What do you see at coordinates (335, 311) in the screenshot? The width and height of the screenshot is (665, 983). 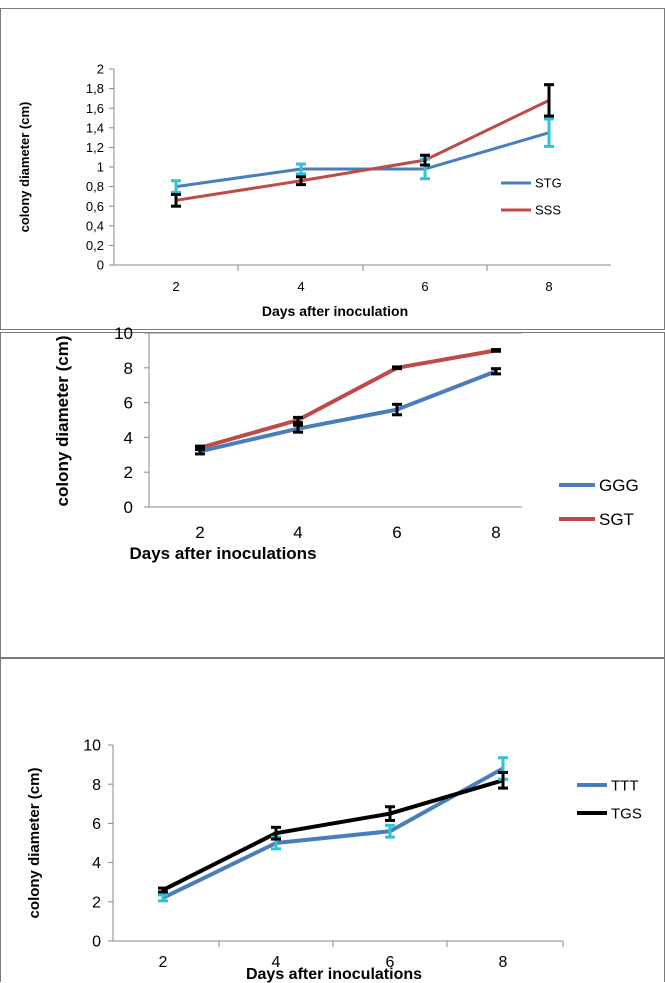 I see `x-axis-label: Days after inoculation` at bounding box center [335, 311].